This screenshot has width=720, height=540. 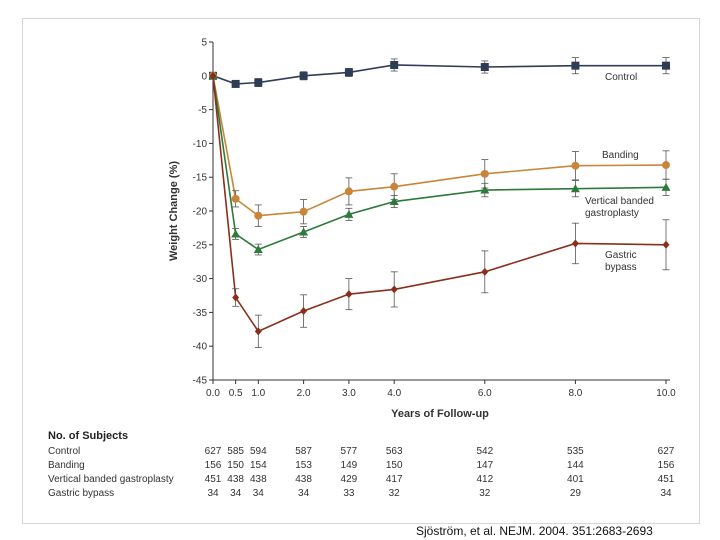 What do you see at coordinates (621, 255) in the screenshot?
I see `series-label-line: Gastric` at bounding box center [621, 255].